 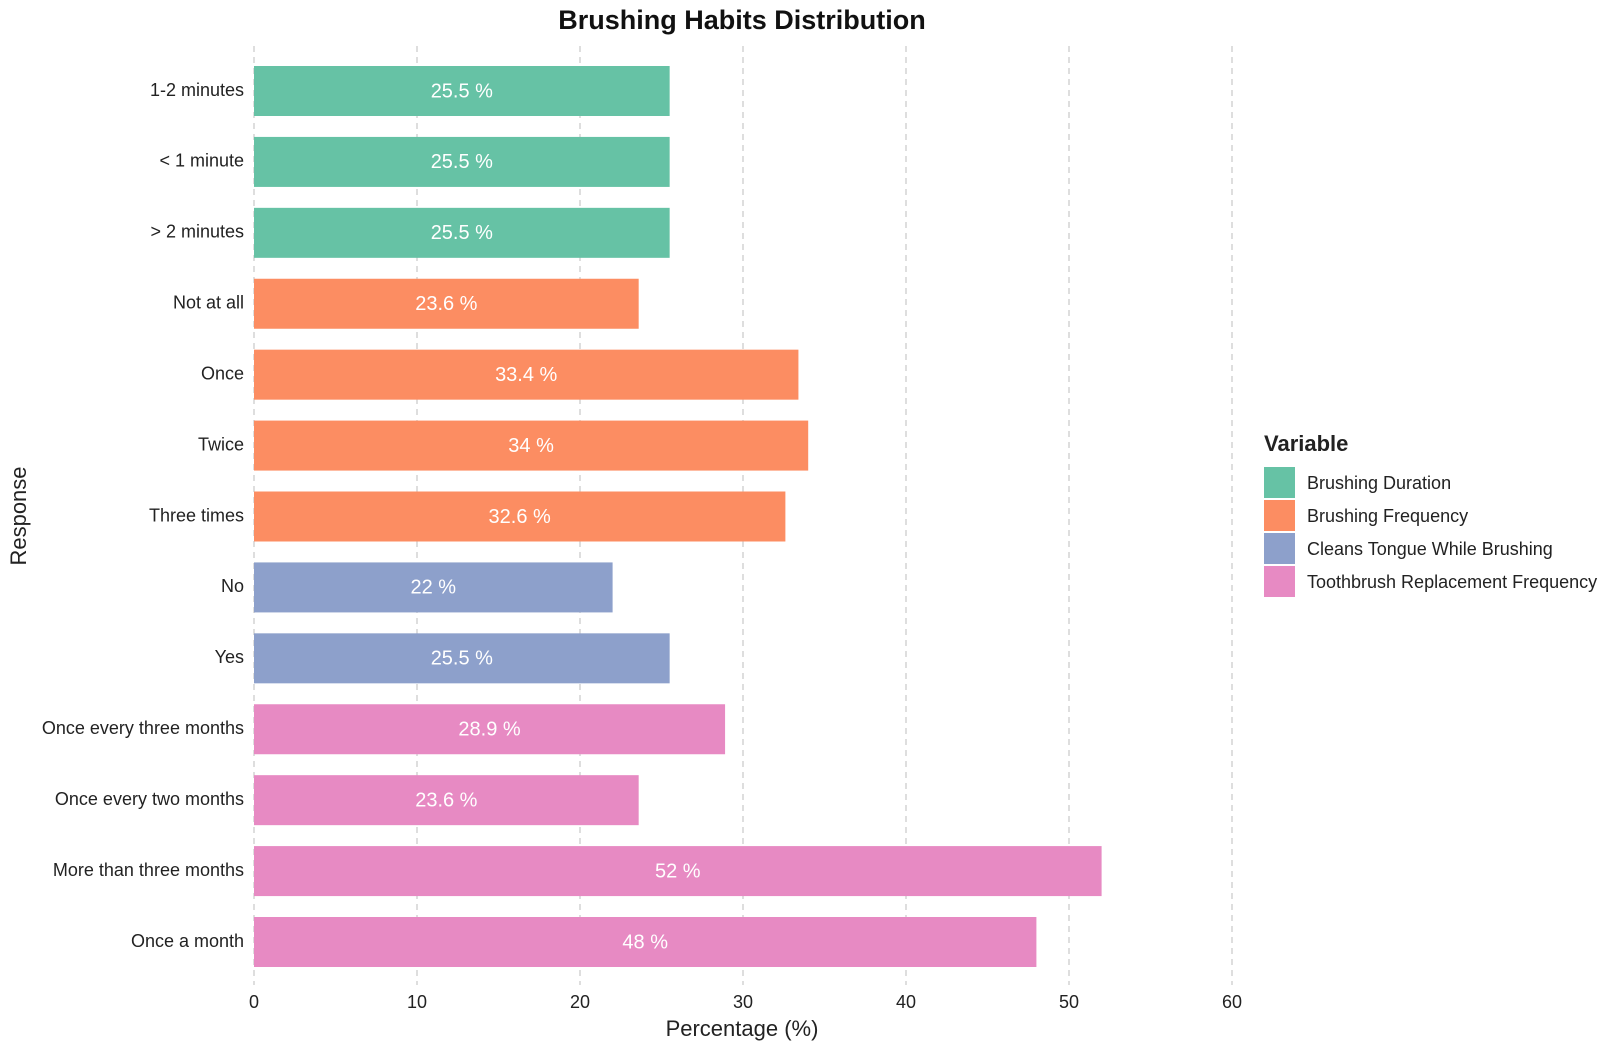 What do you see at coordinates (742, 1028) in the screenshot?
I see `x-axis-title: Percentage (%)` at bounding box center [742, 1028].